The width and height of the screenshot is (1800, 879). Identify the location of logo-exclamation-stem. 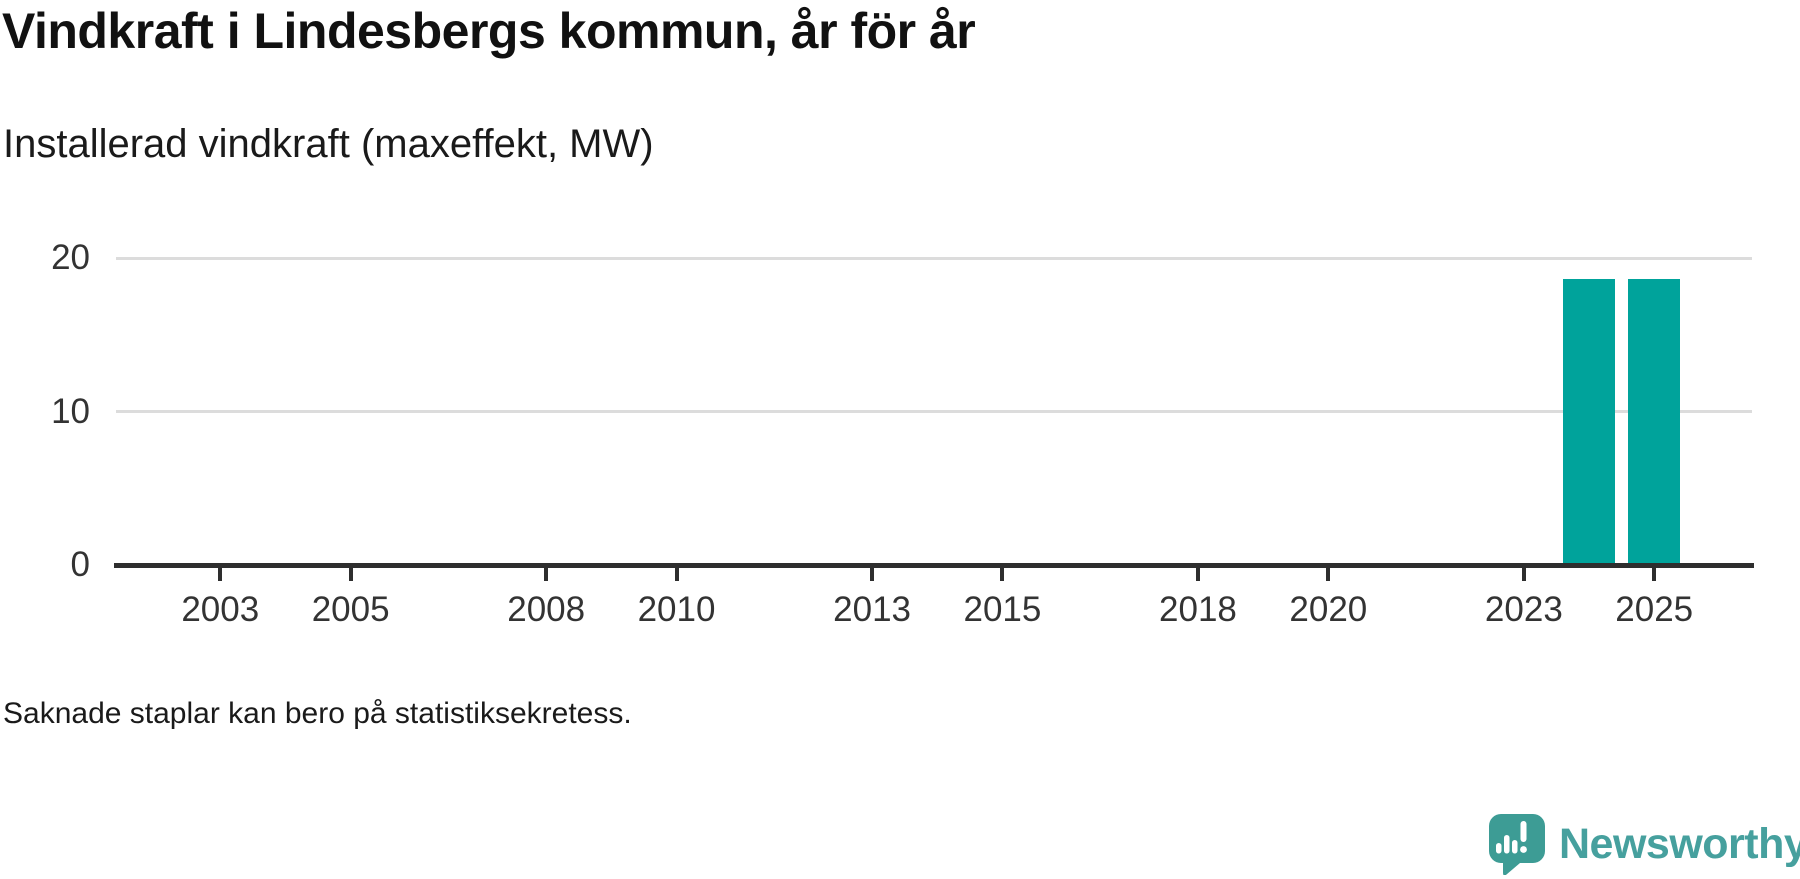
(1523, 831).